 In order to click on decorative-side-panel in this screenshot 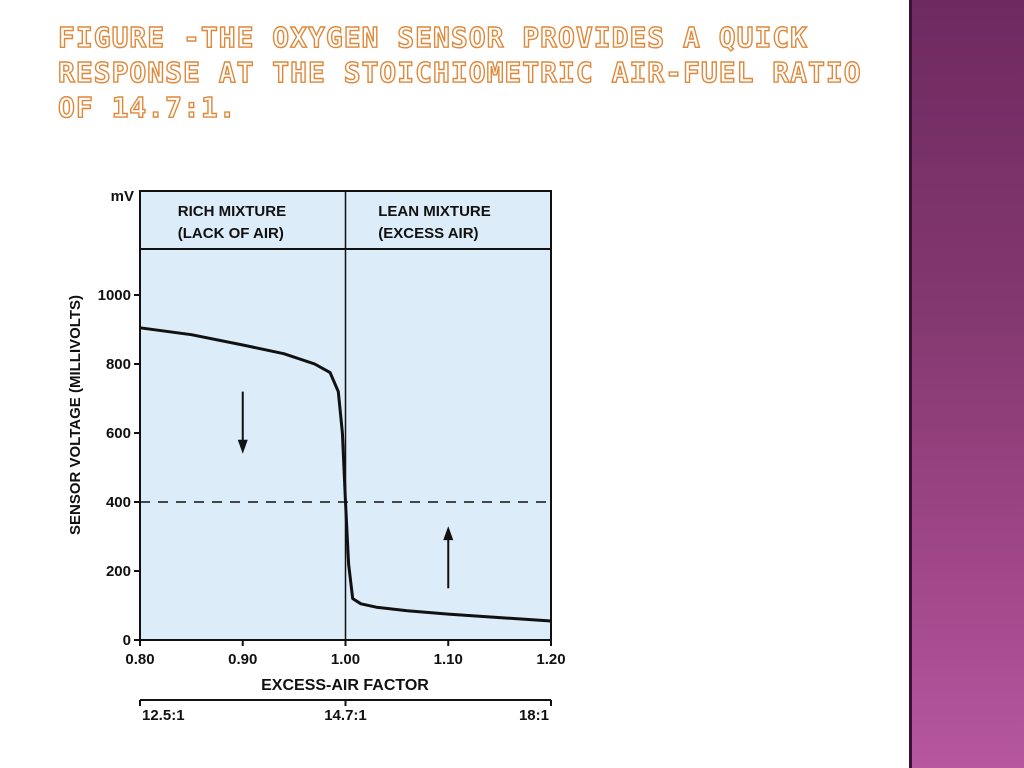, I will do `click(968, 384)`.